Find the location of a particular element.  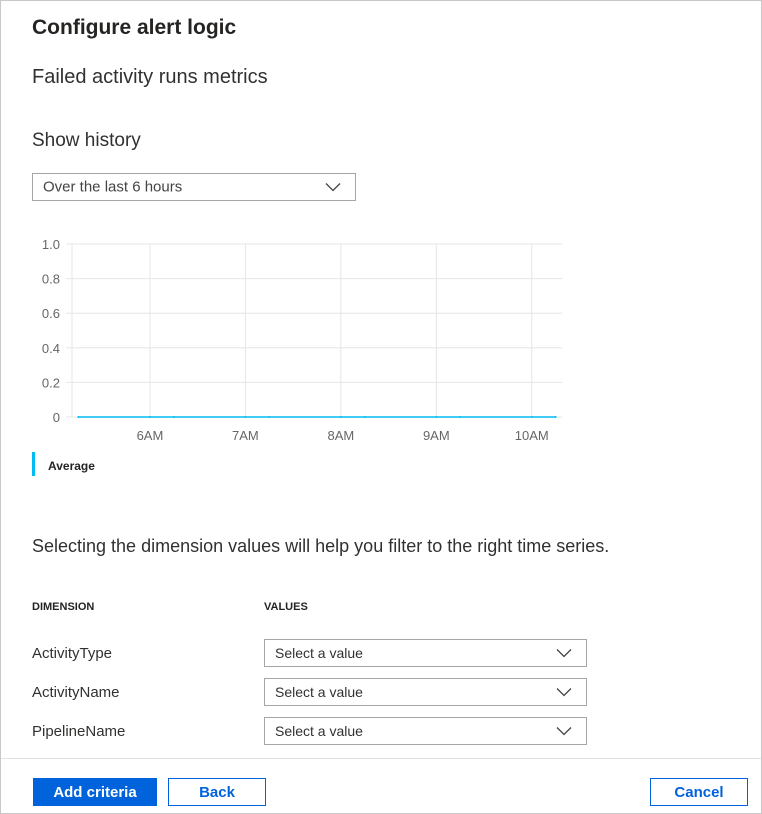

x-tick-label: 8AM is located at coordinates (340, 435).